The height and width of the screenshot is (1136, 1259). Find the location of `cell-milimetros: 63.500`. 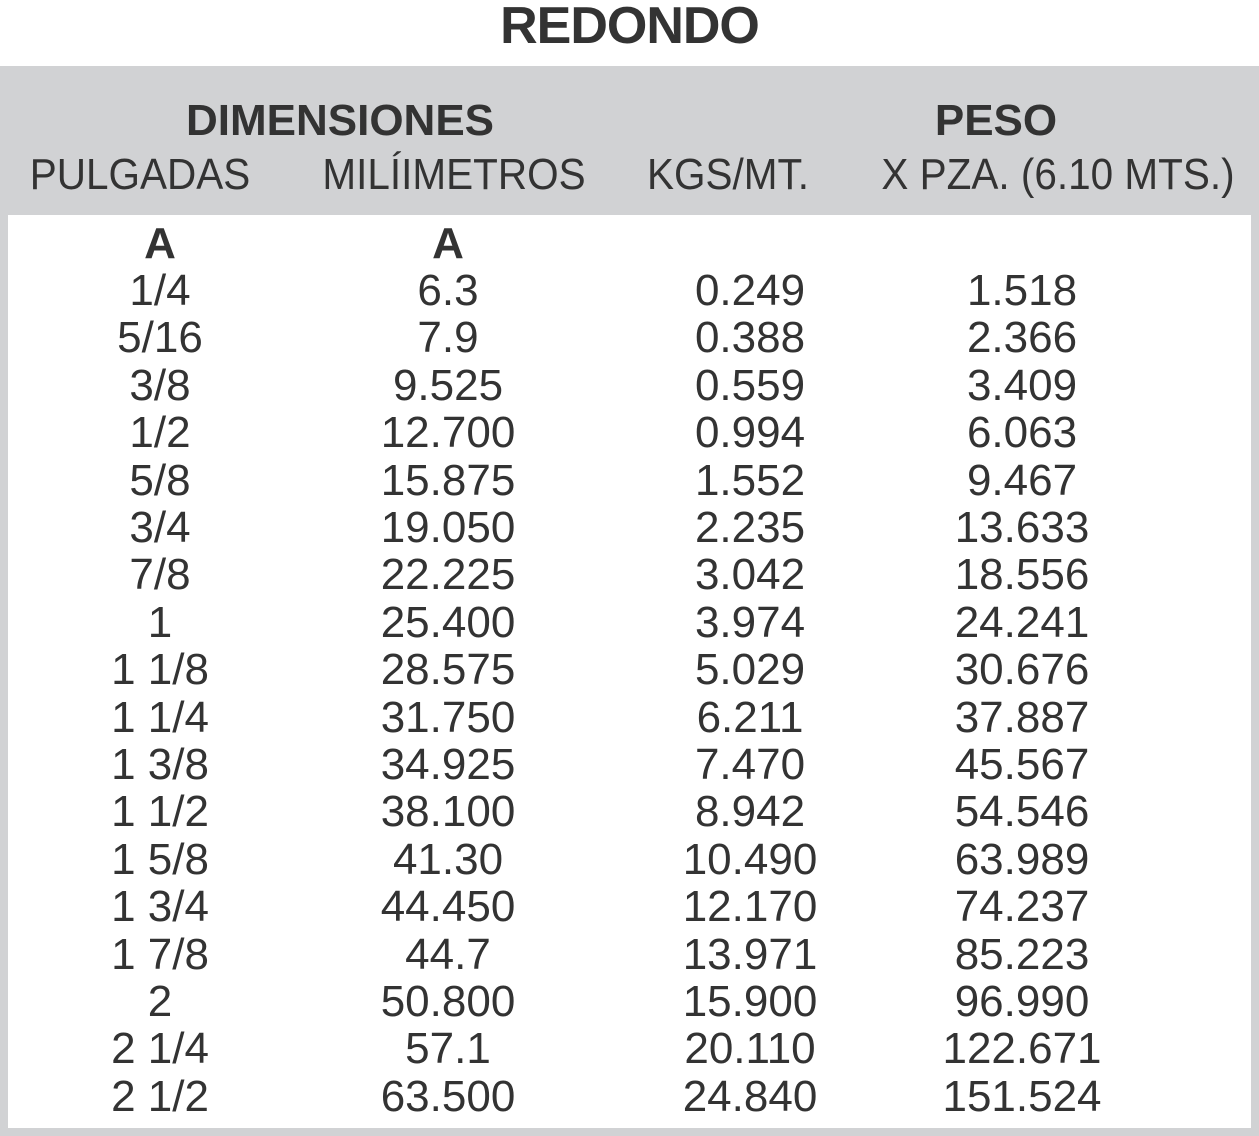

cell-milimetros: 63.500 is located at coordinates (448, 1096).